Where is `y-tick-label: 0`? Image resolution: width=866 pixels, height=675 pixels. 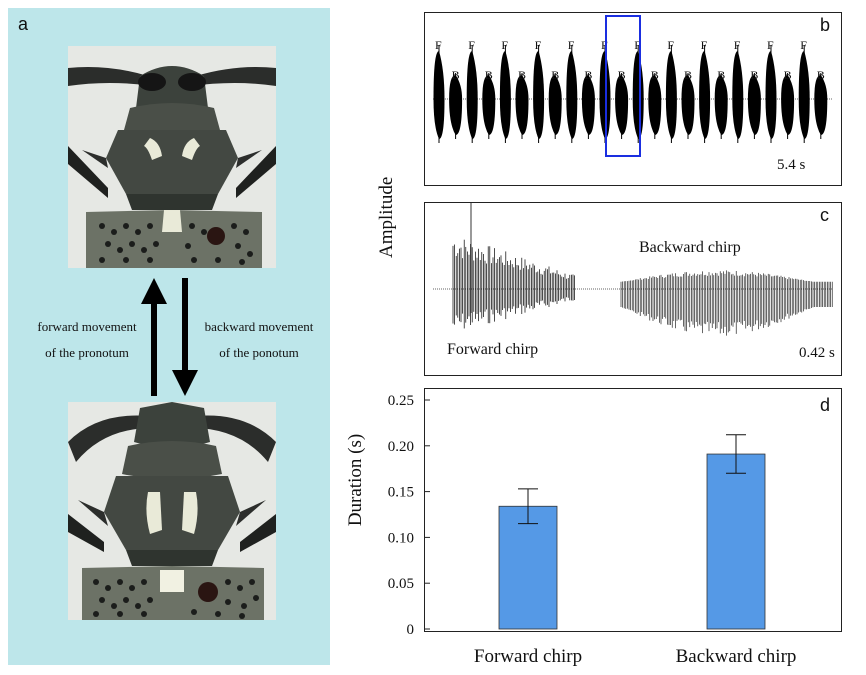 y-tick-label: 0 is located at coordinates (411, 630).